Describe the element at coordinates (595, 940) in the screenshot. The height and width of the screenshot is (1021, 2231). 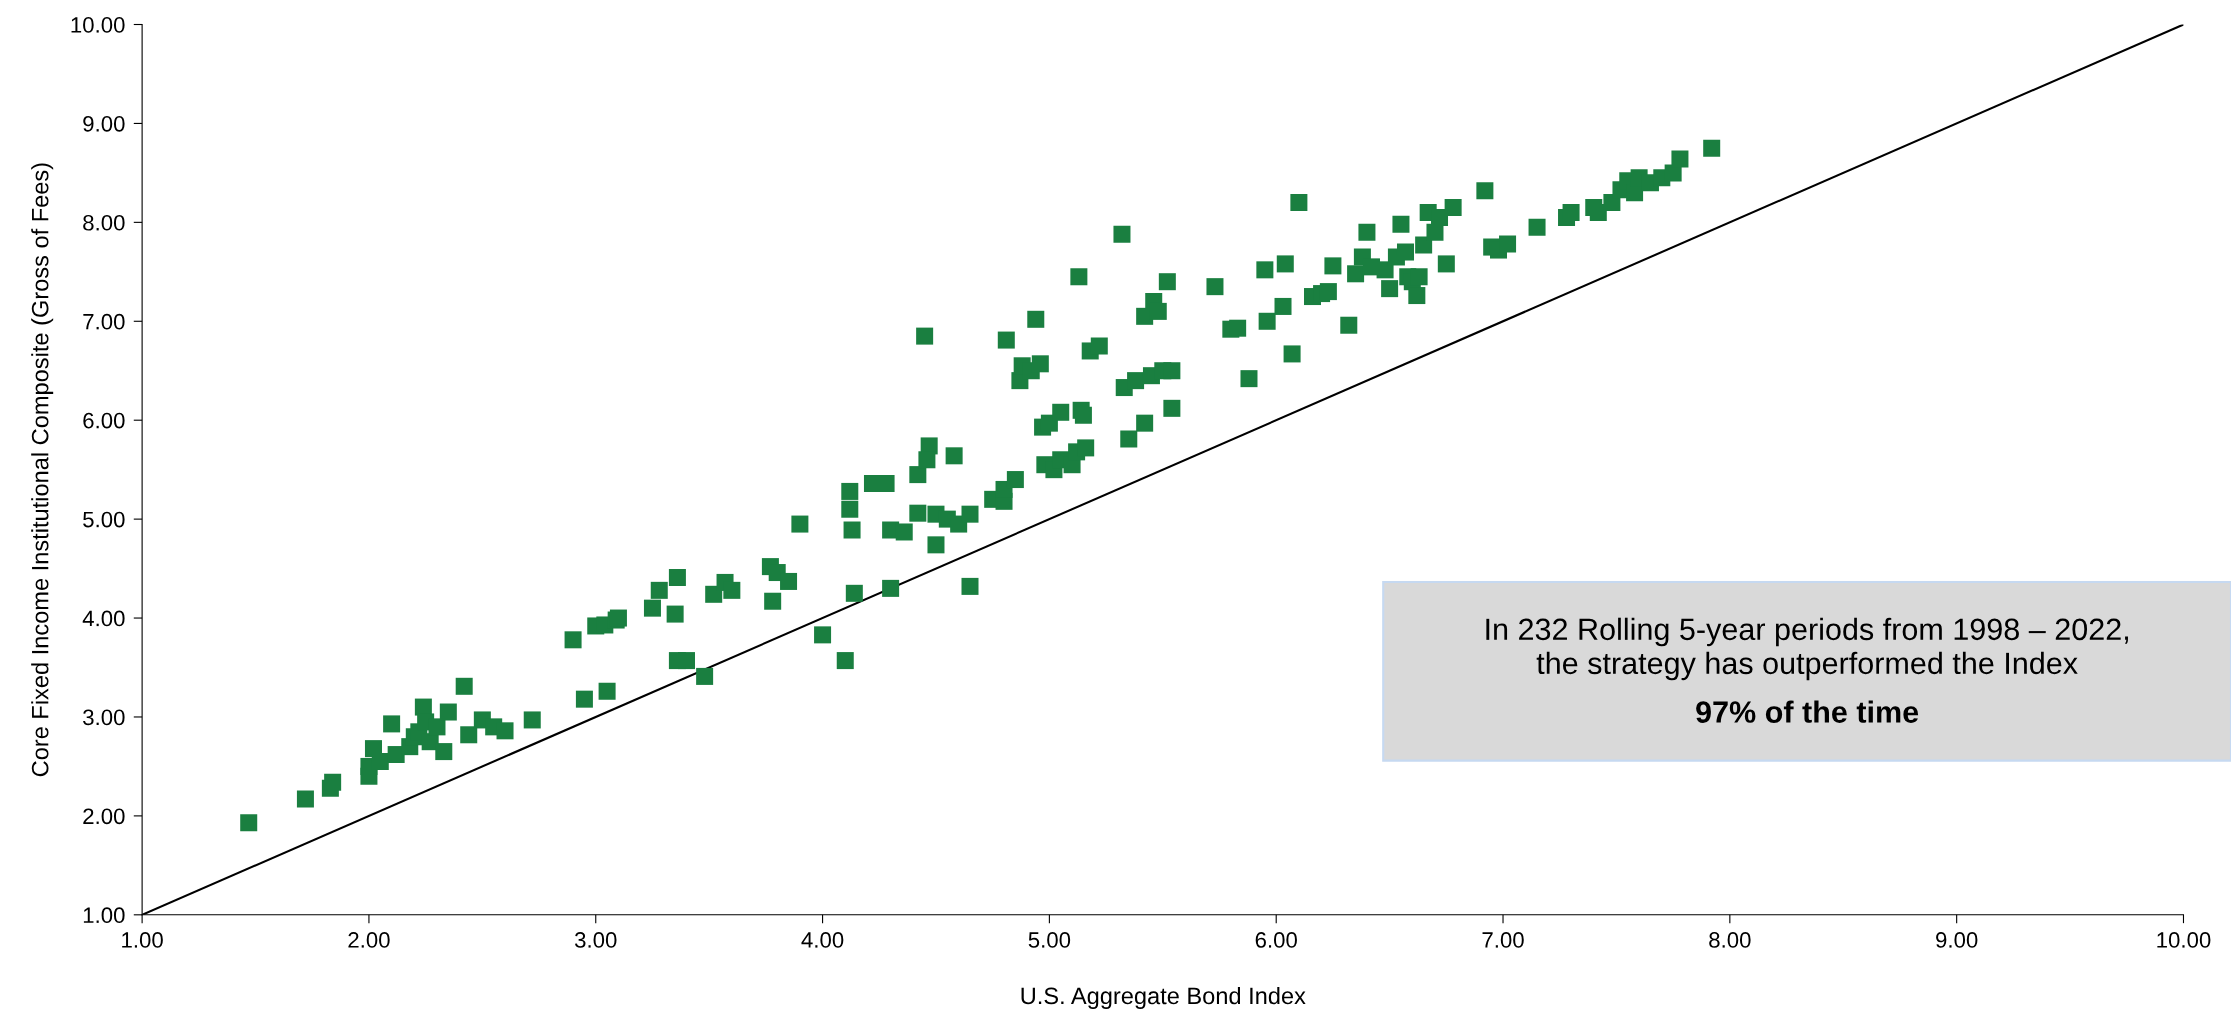
I see `x-tick-label: 3.00` at that location.